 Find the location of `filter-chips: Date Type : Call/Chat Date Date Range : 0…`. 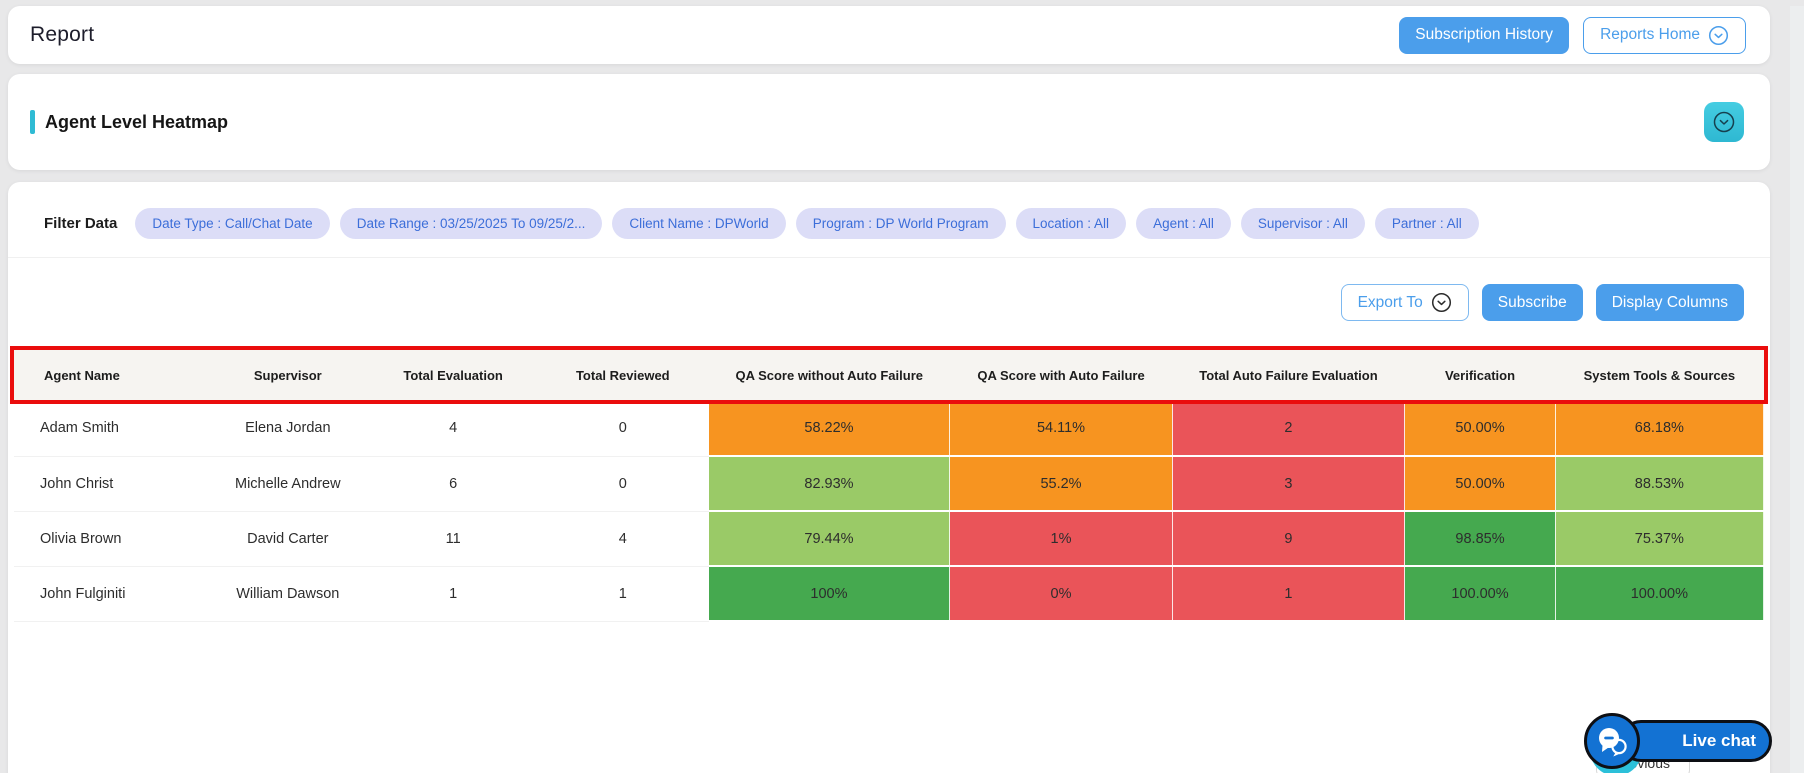

filter-chips: Date Type : Call/Chat Date Date Range : 0… is located at coordinates (807, 223).